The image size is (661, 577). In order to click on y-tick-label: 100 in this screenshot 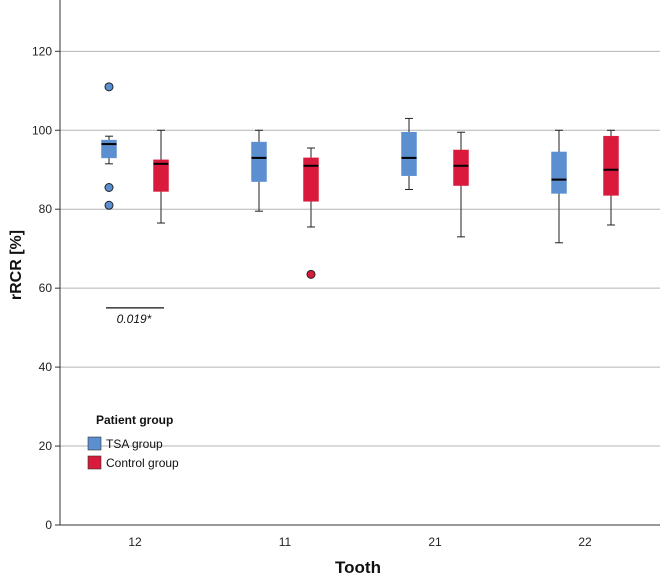, I will do `click(42, 130)`.